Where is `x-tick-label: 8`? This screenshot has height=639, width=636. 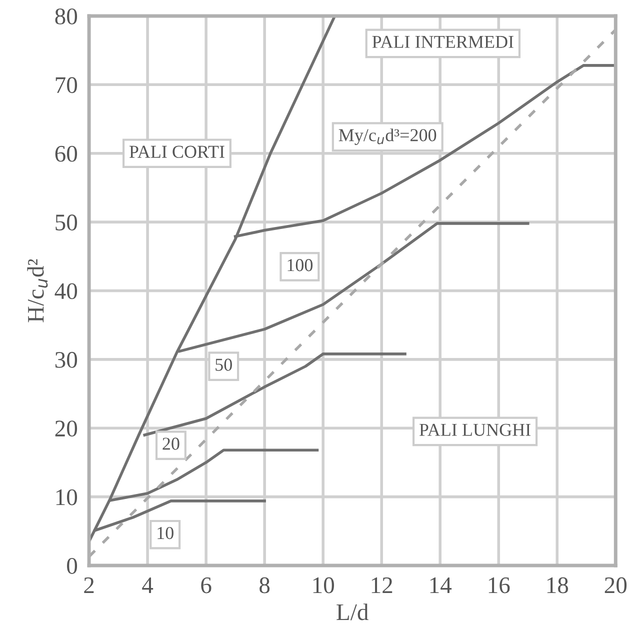
x-tick-label: 8 is located at coordinates (265, 585).